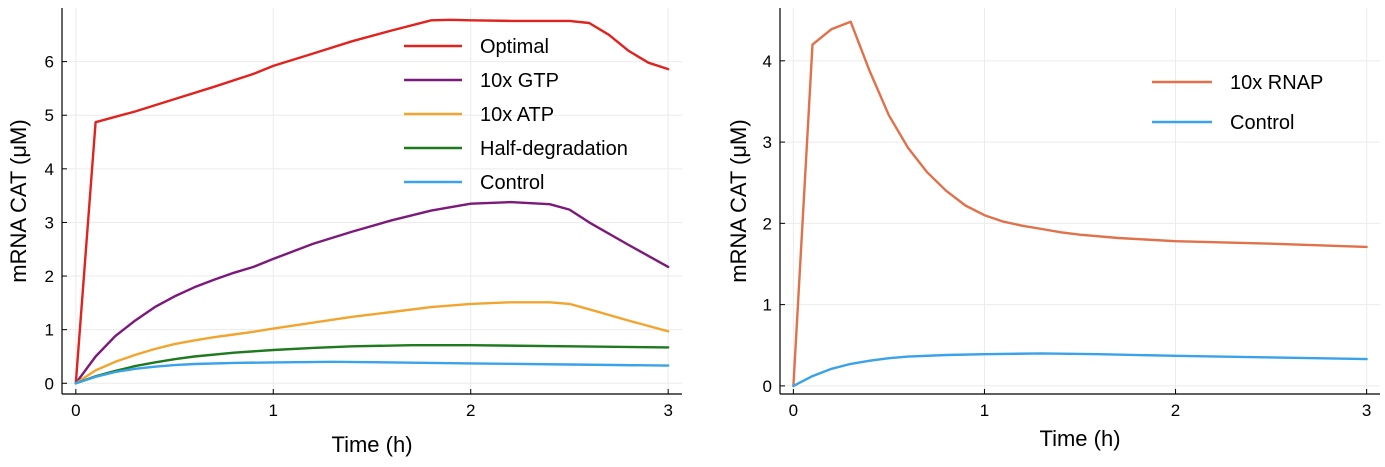 The image size is (1385, 467). What do you see at coordinates (519, 81) in the screenshot?
I see `legend-label: 10x GTP` at bounding box center [519, 81].